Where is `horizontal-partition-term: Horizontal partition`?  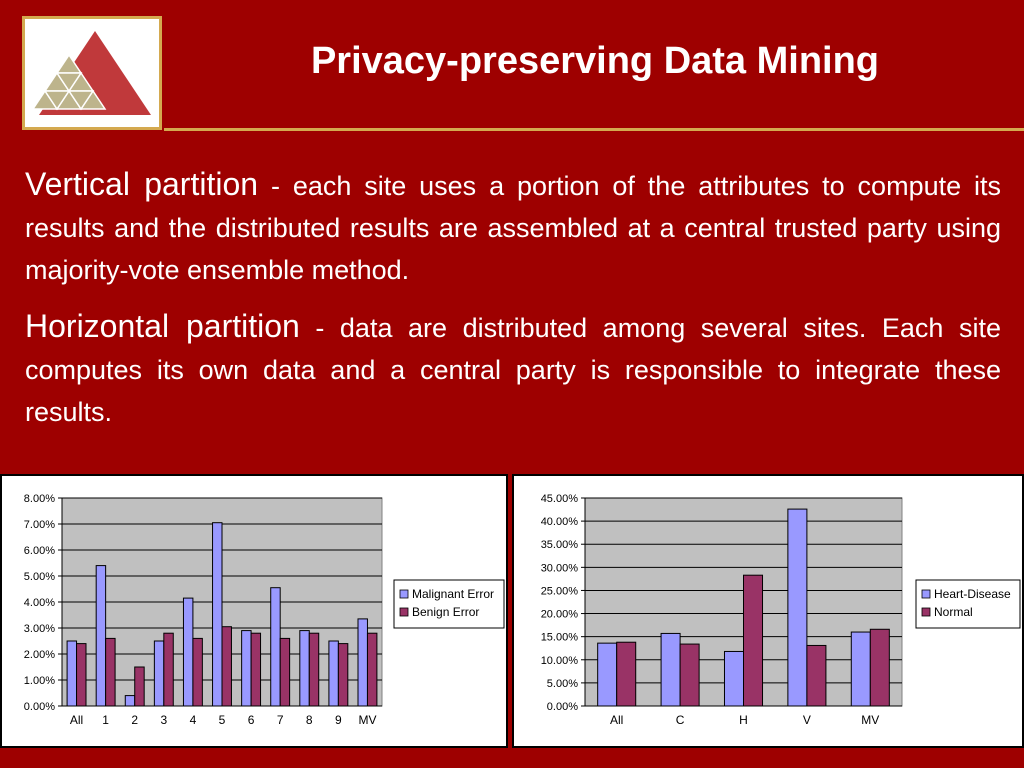 horizontal-partition-term: Horizontal partition is located at coordinates (162, 326).